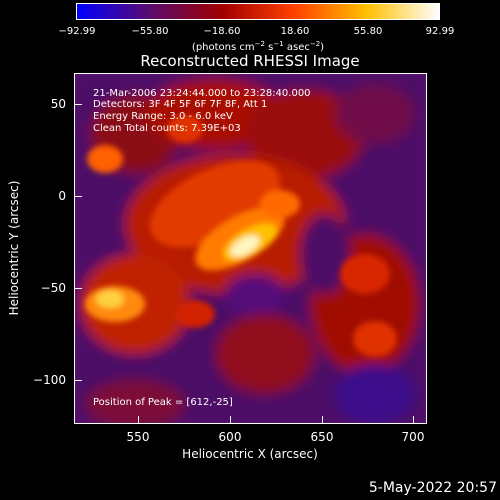 The width and height of the screenshot is (500, 500). Describe the element at coordinates (440, 31) in the screenshot. I see `colorbar-tick: 92.99` at that location.